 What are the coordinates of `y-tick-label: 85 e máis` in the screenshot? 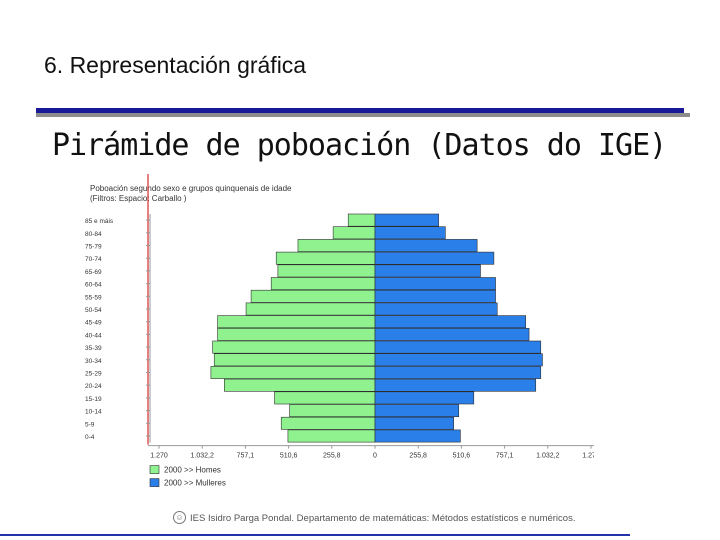 It's located at (99, 221).